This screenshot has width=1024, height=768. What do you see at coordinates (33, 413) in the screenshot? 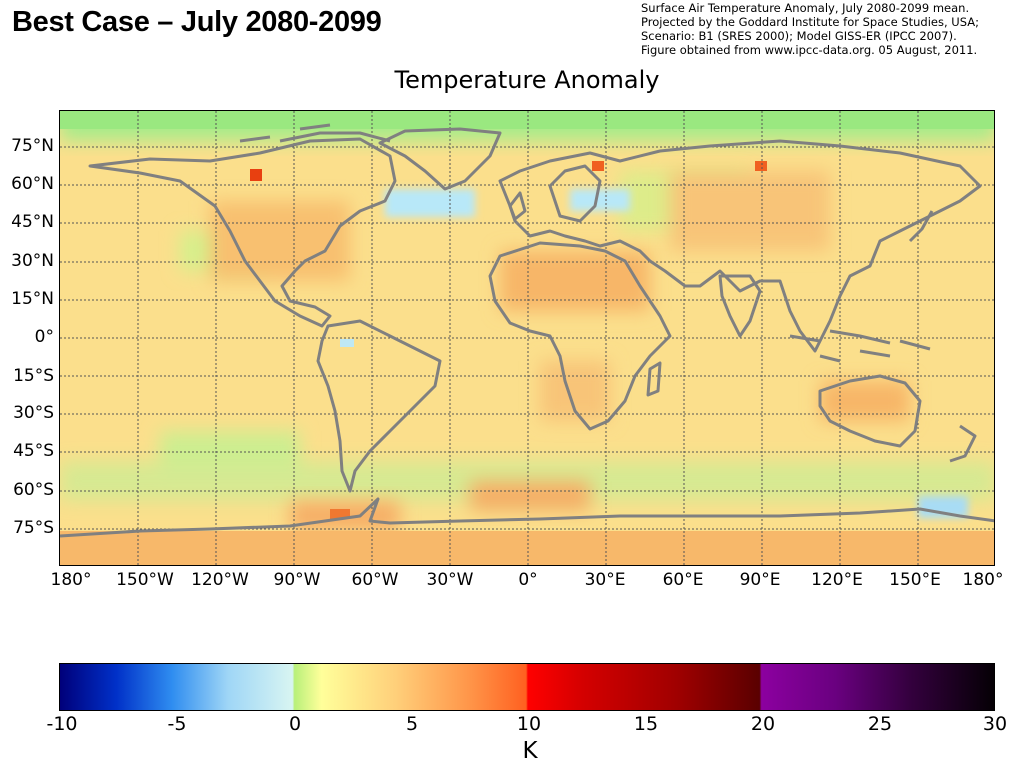
I see `lat-label-30s: 30°S` at bounding box center [33, 413].